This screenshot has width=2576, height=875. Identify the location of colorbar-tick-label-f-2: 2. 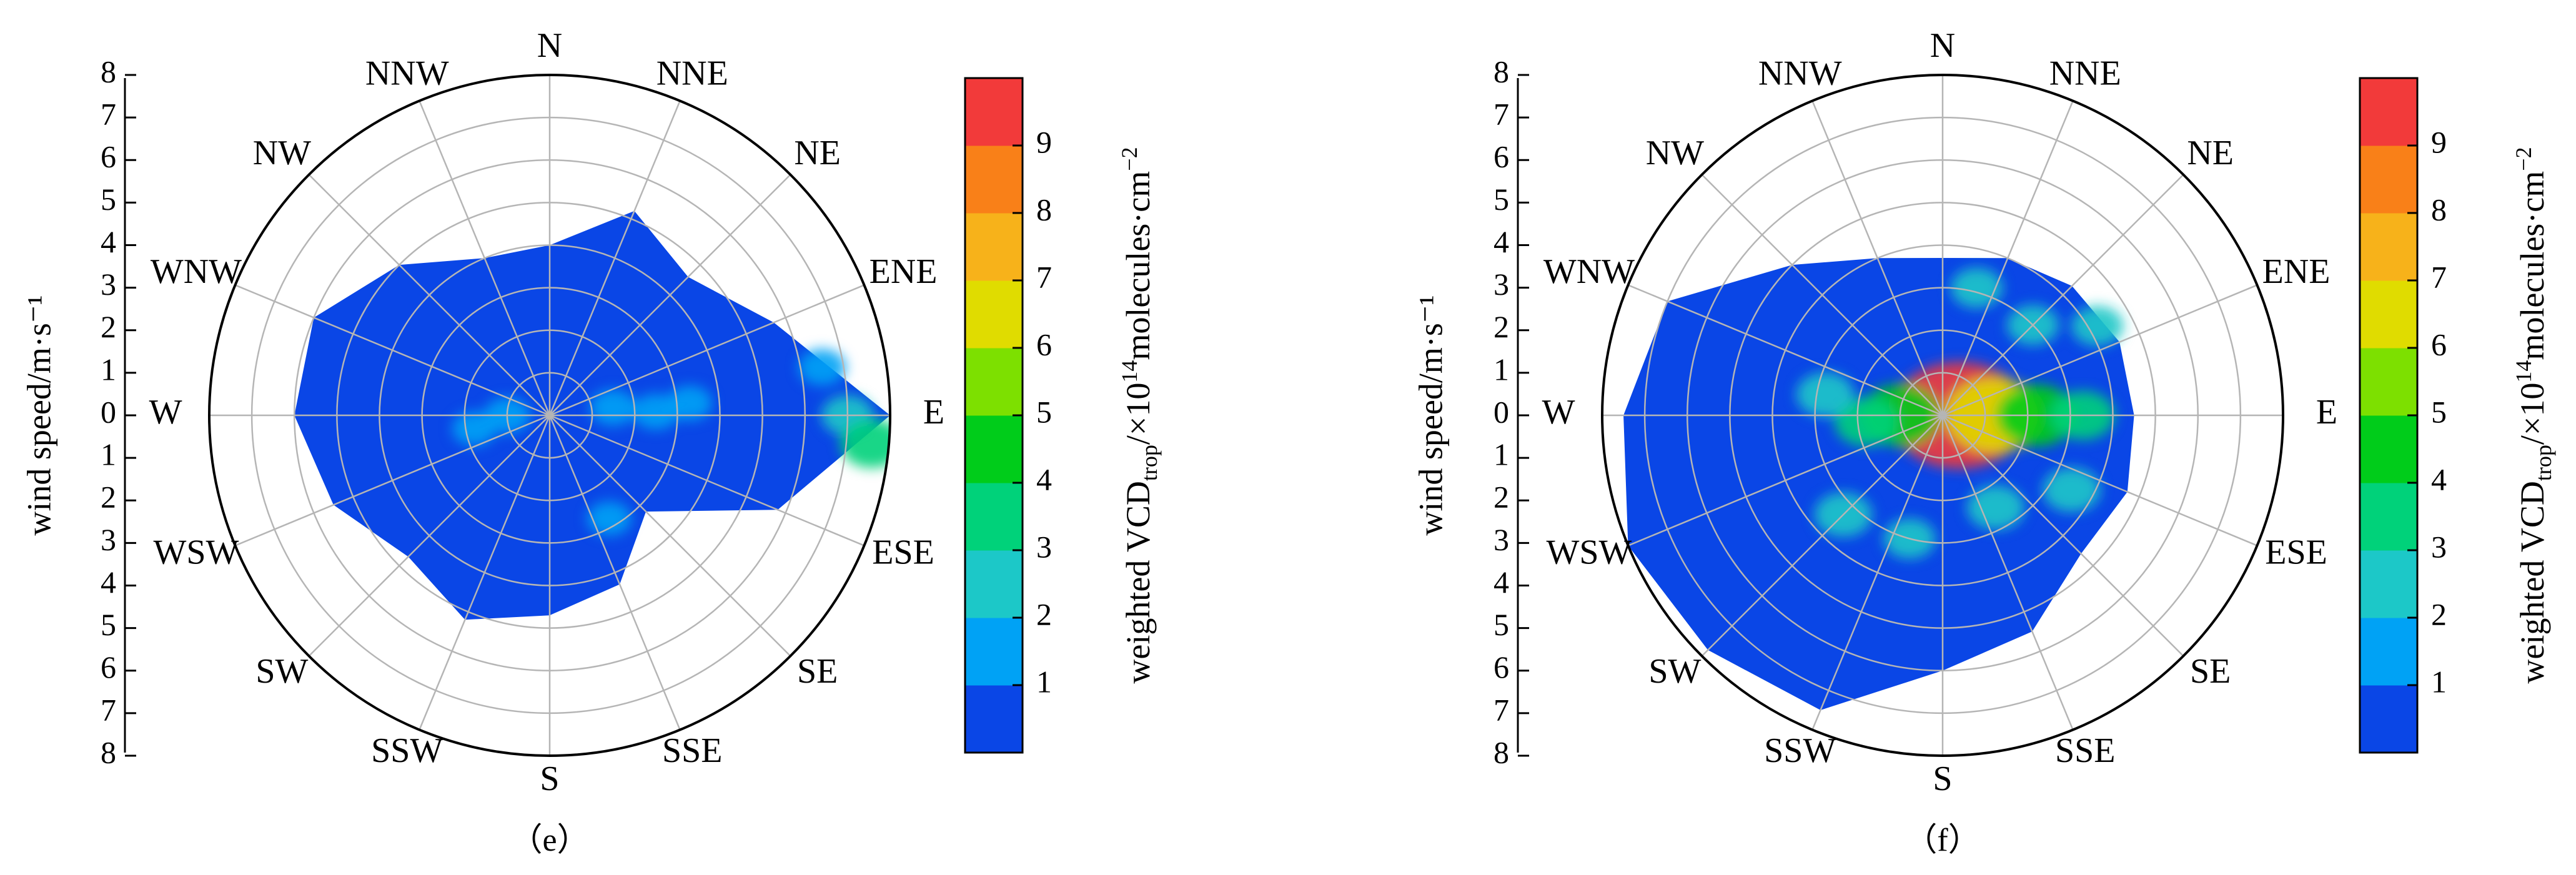
(2439, 613).